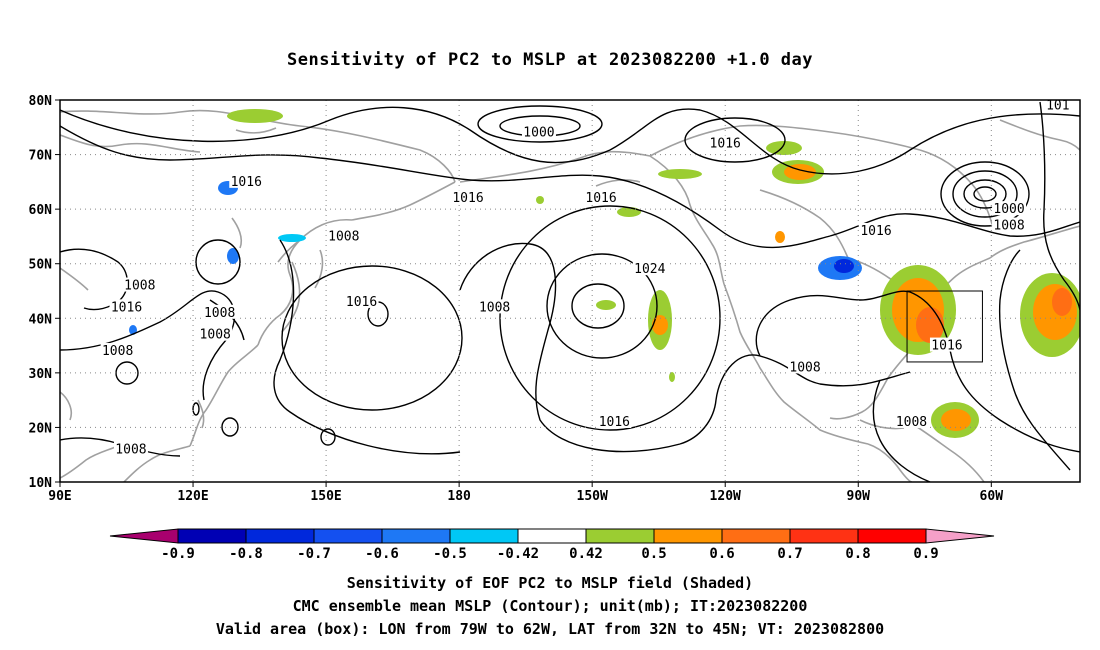 Image resolution: width=1100 pixels, height=650 pixels. I want to click on lon-label: 180, so click(459, 496).